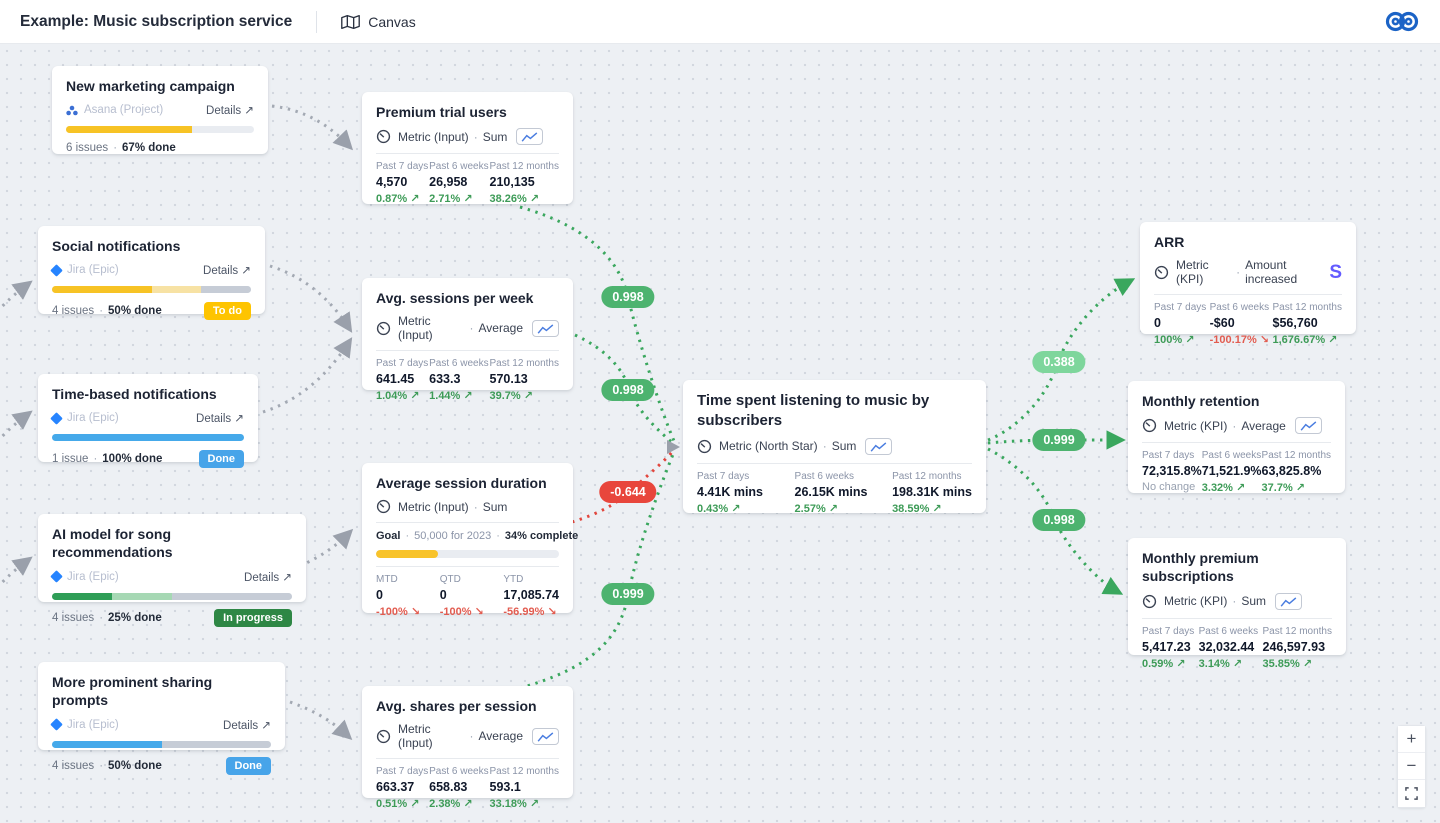  I want to click on metric-agg: Sum, so click(495, 506).